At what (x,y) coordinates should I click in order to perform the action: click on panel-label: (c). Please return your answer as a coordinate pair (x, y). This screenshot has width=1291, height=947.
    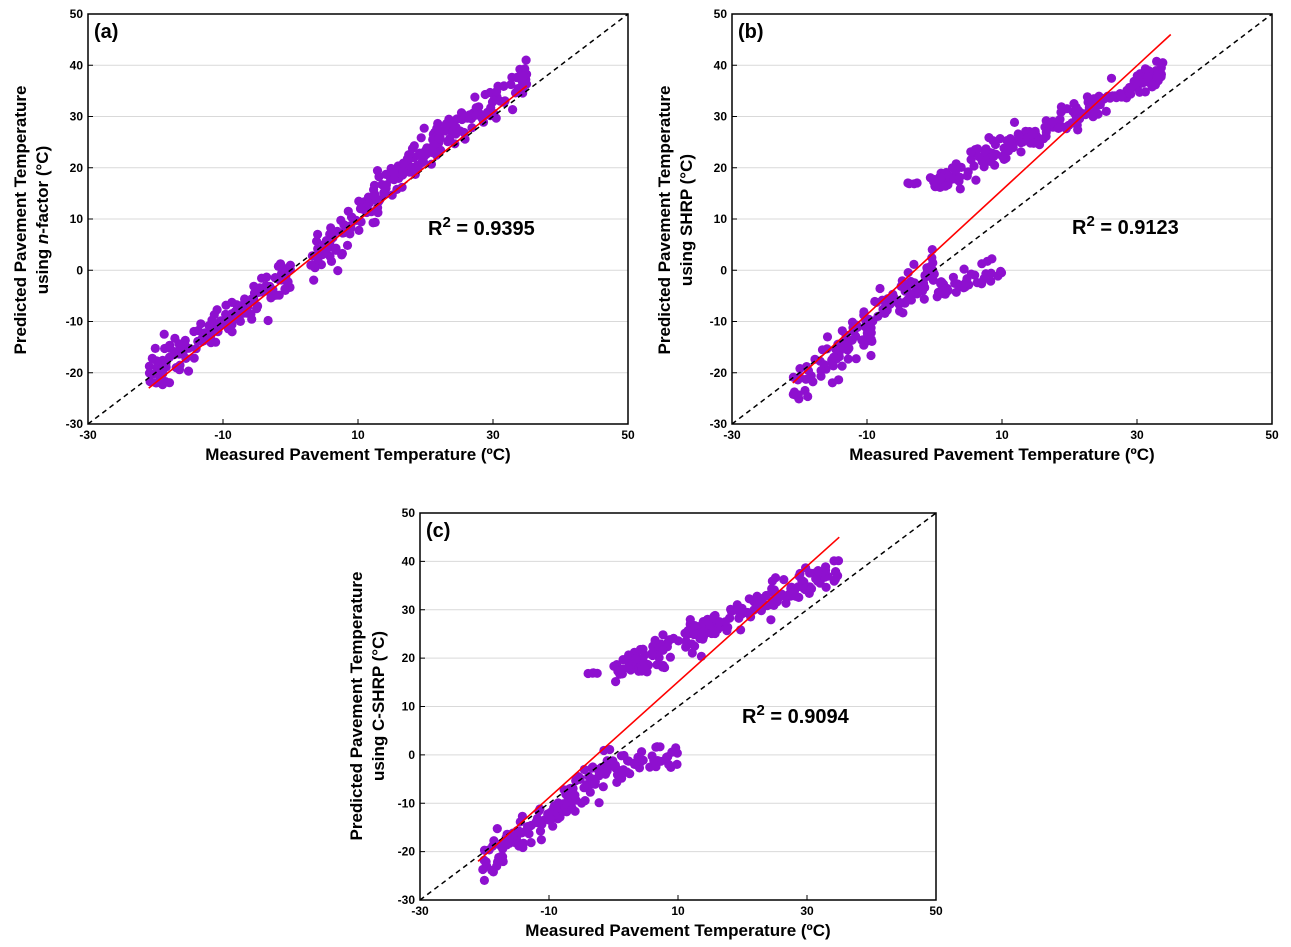
    Looking at the image, I should click on (438, 531).